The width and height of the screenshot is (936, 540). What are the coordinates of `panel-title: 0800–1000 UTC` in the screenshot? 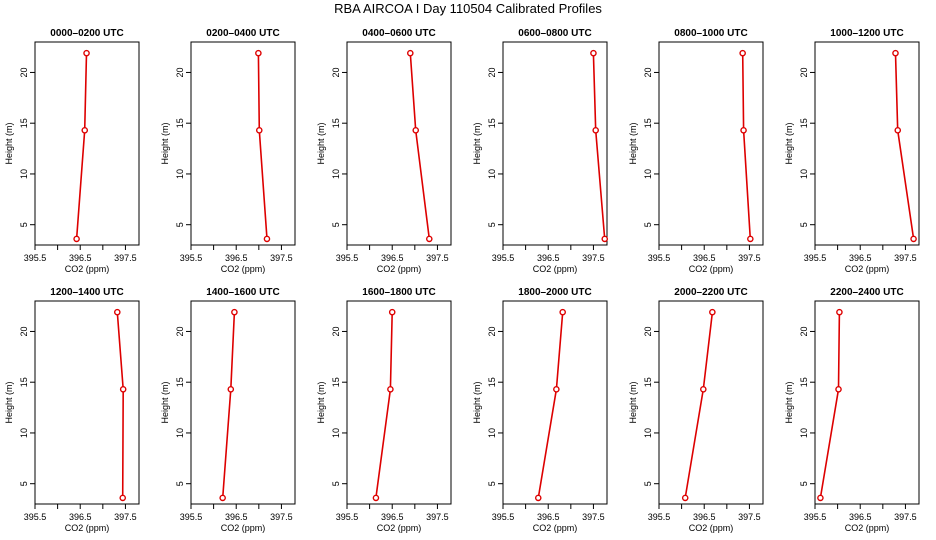 It's located at (710, 33).